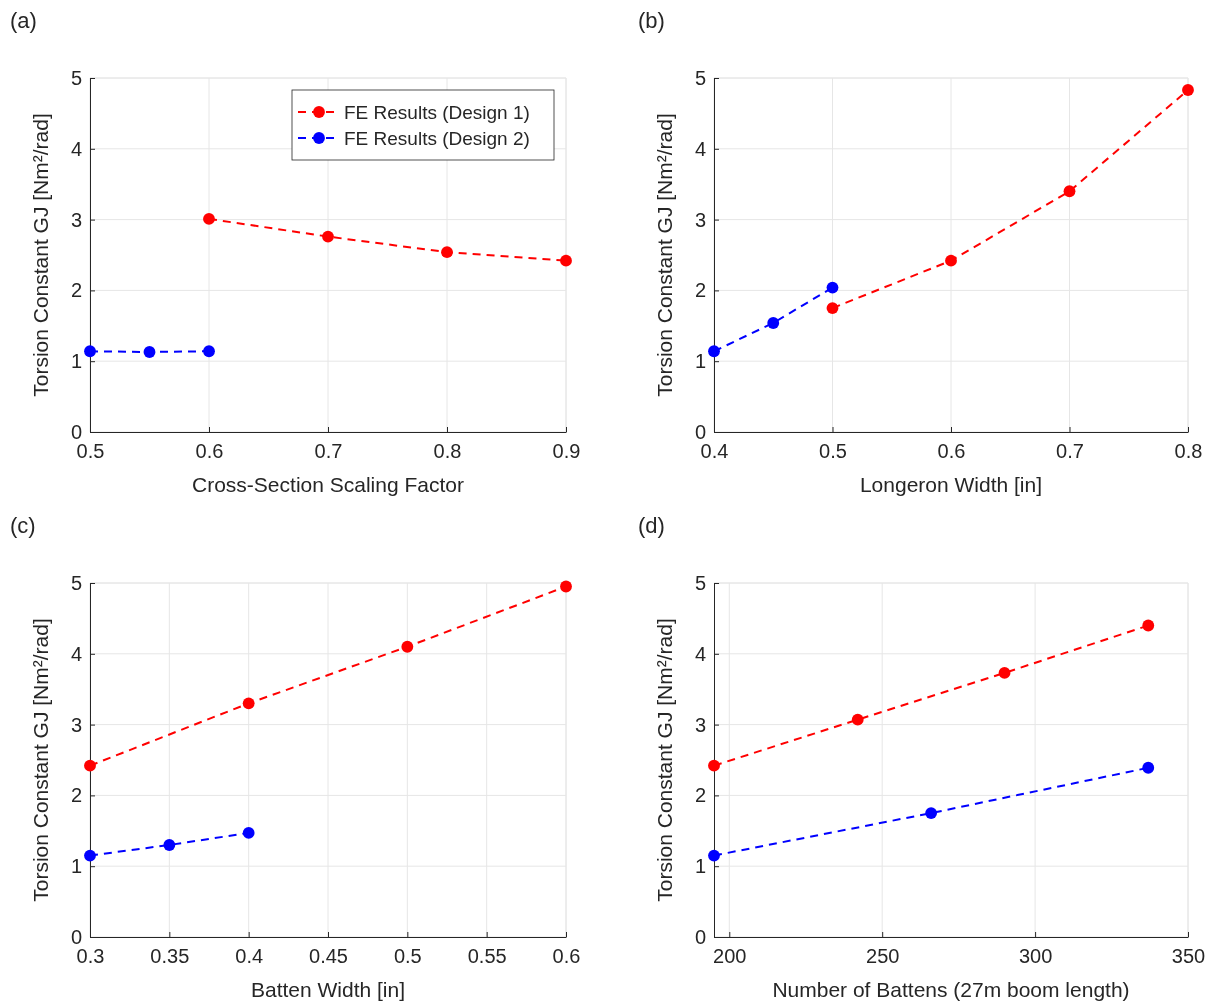 This screenshot has height=1005, width=1212. Describe the element at coordinates (651, 20) in the screenshot. I see `chart-title: (b)` at that location.